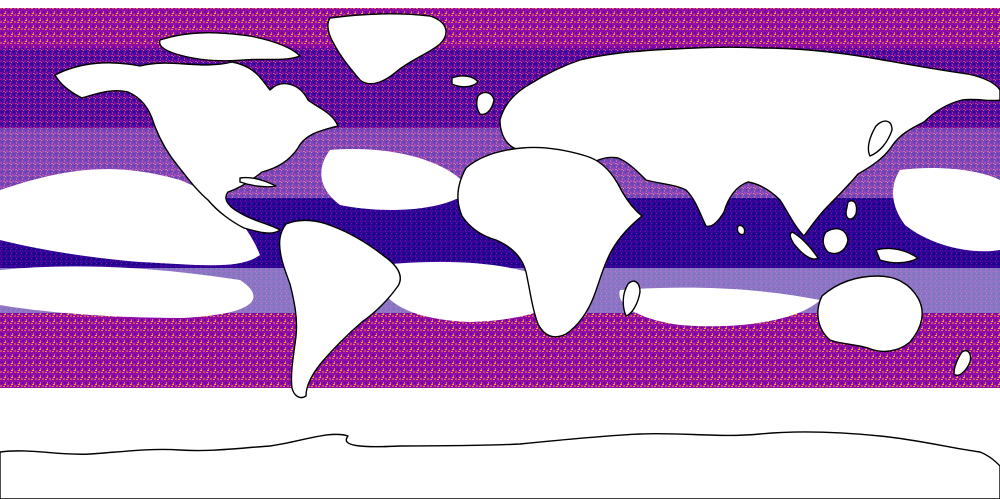 This screenshot has height=499, width=1000. Describe the element at coordinates (229, 47) in the screenshot. I see `continent-arctic-islands` at that location.